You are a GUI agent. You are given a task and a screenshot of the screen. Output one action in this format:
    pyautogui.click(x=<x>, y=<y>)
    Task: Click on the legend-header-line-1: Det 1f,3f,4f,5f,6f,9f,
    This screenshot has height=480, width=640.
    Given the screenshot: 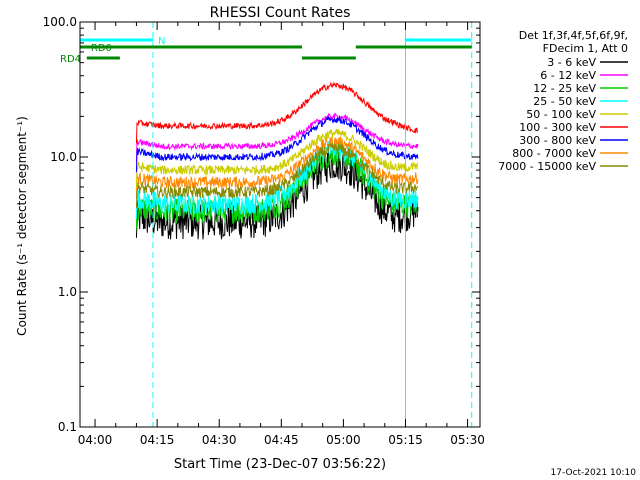 What is the action you would take?
    pyautogui.click(x=573, y=35)
    